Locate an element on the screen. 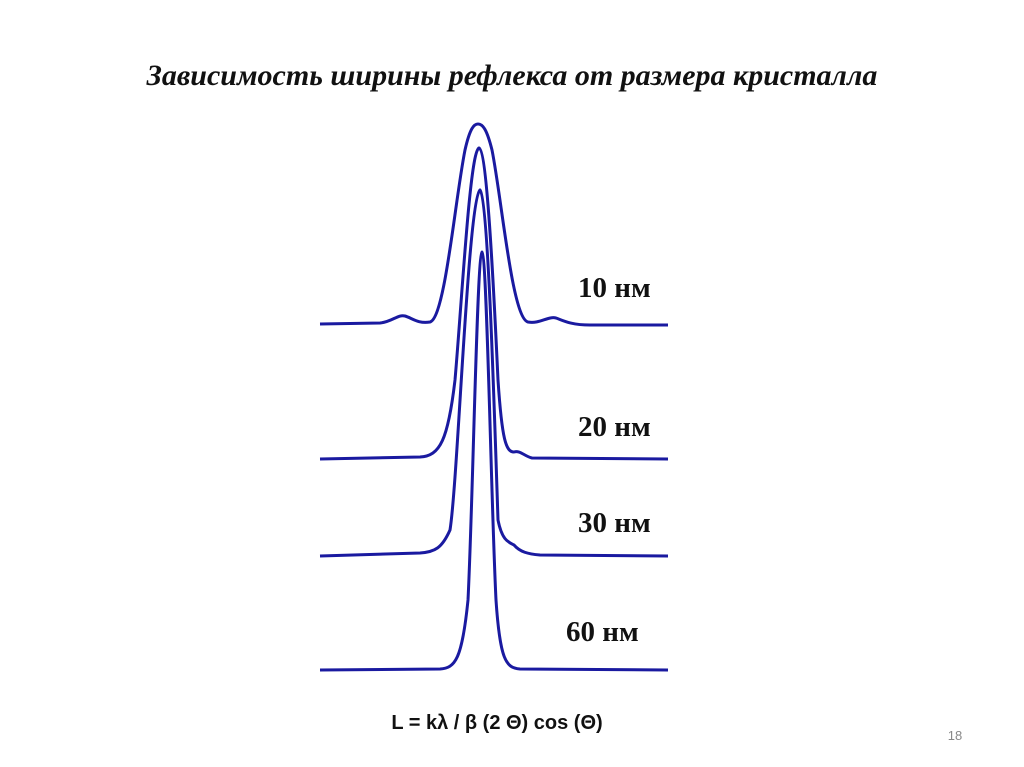  curve-label: 30 нм is located at coordinates (614, 523).